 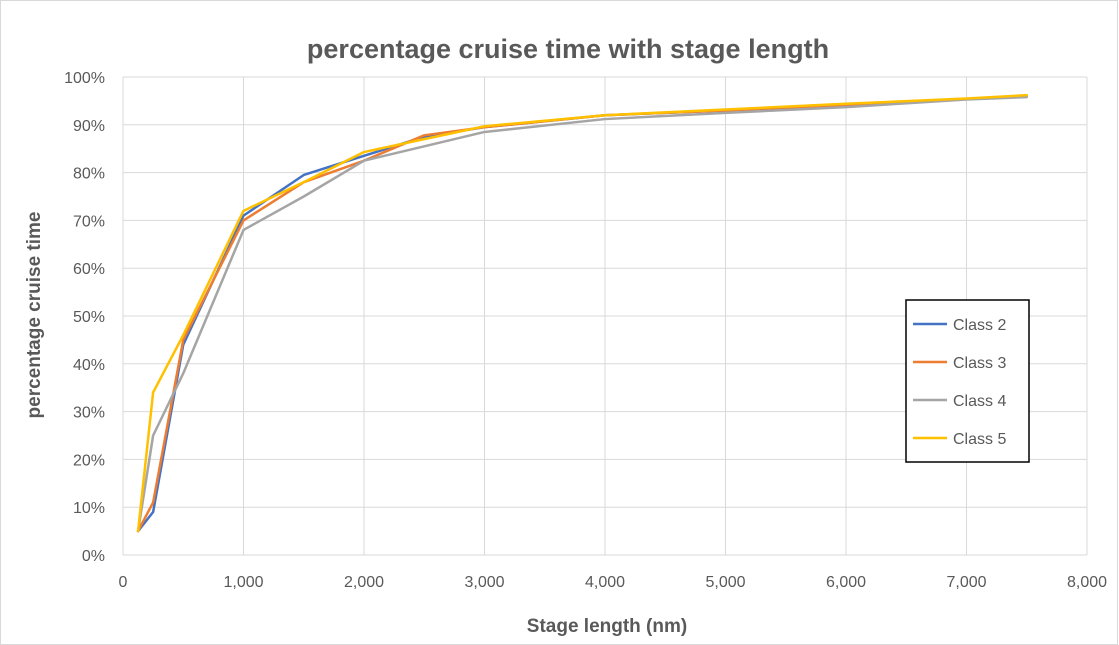 What do you see at coordinates (89, 269) in the screenshot?
I see `y-tick-label: 60%` at bounding box center [89, 269].